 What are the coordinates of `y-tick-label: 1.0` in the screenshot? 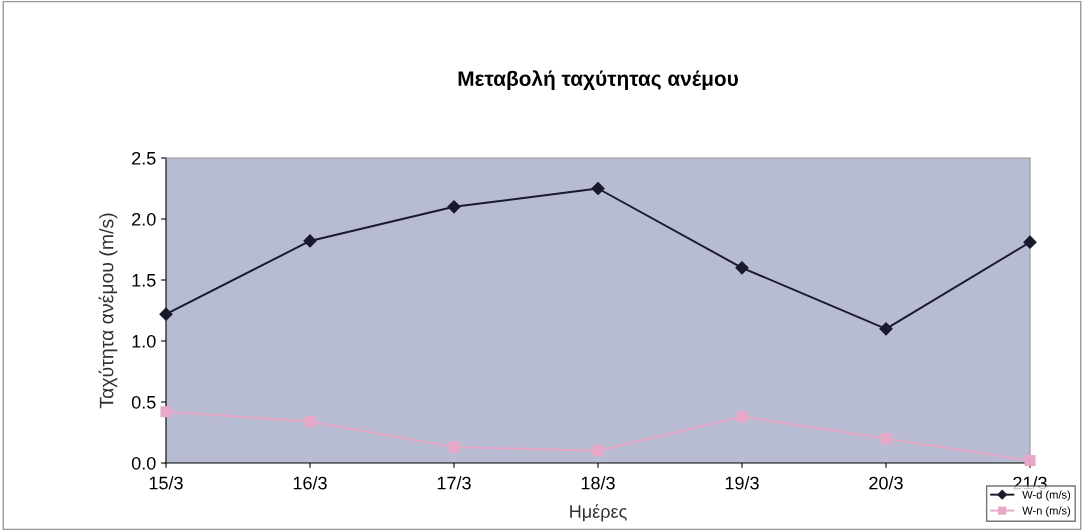 It's located at (144, 341).